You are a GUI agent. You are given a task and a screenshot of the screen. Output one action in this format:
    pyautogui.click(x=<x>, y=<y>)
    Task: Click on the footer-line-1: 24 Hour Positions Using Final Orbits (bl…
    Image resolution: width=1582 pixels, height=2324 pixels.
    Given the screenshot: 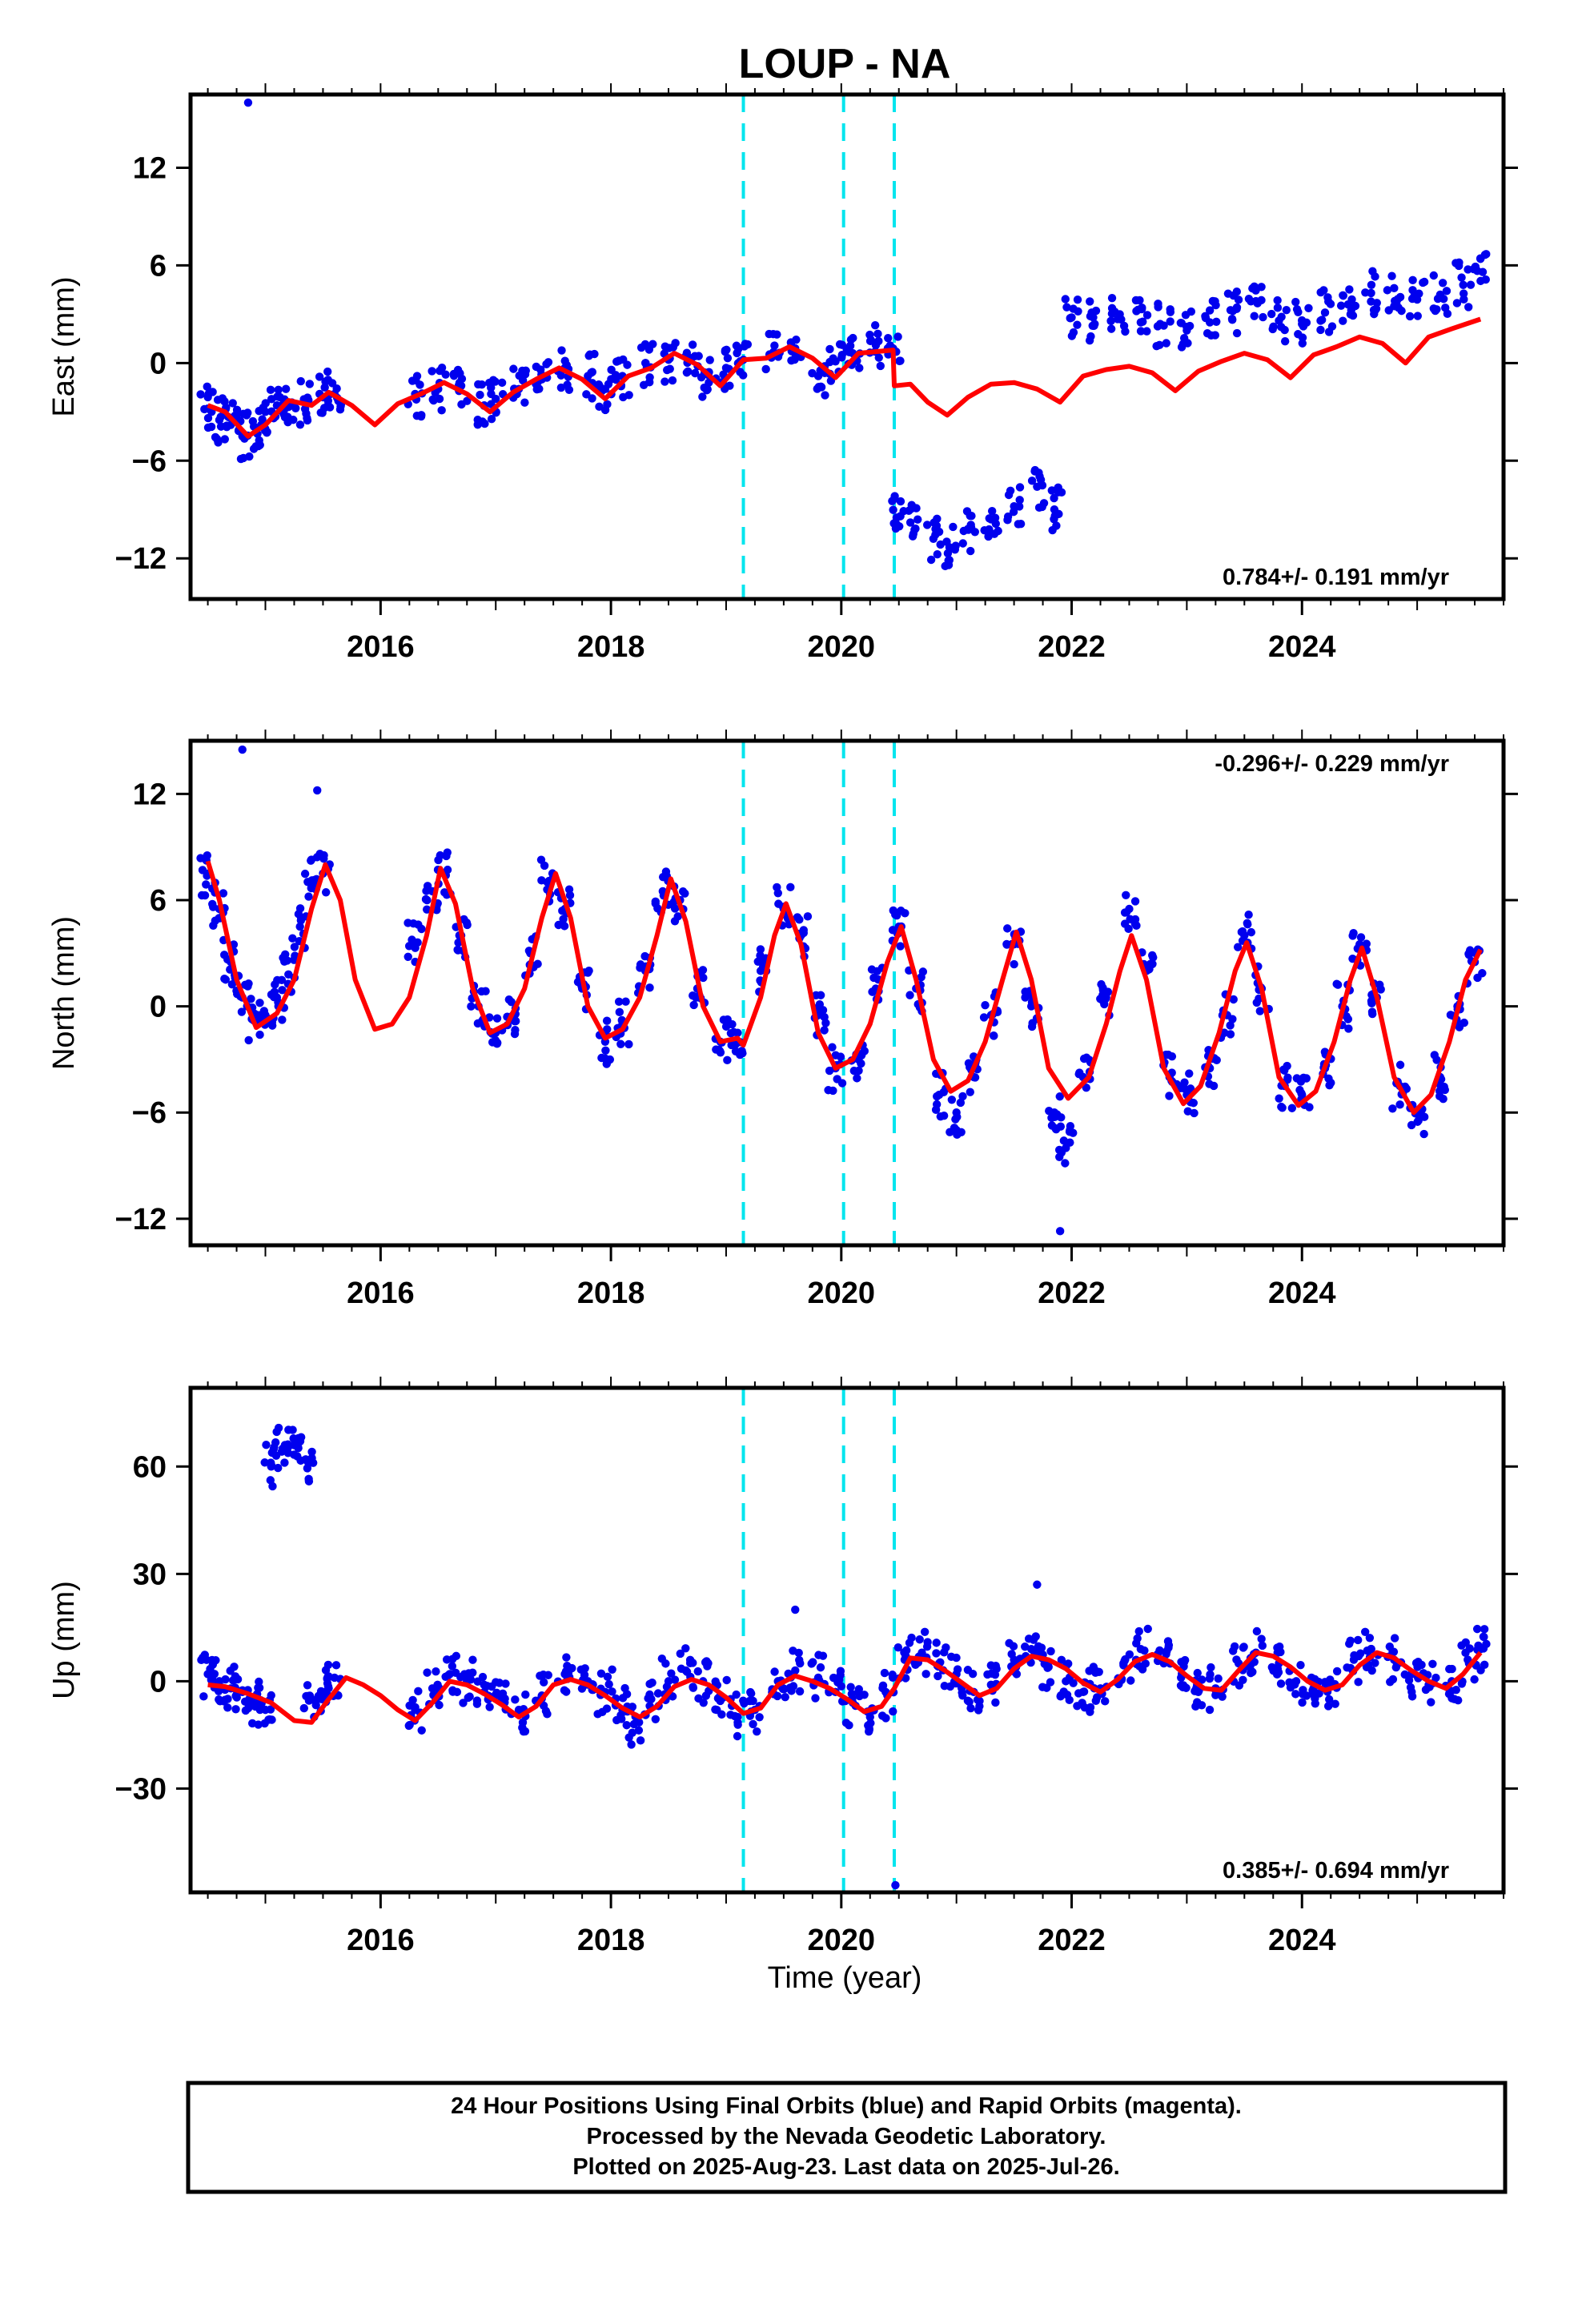 What is the action you would take?
    pyautogui.click(x=847, y=2106)
    